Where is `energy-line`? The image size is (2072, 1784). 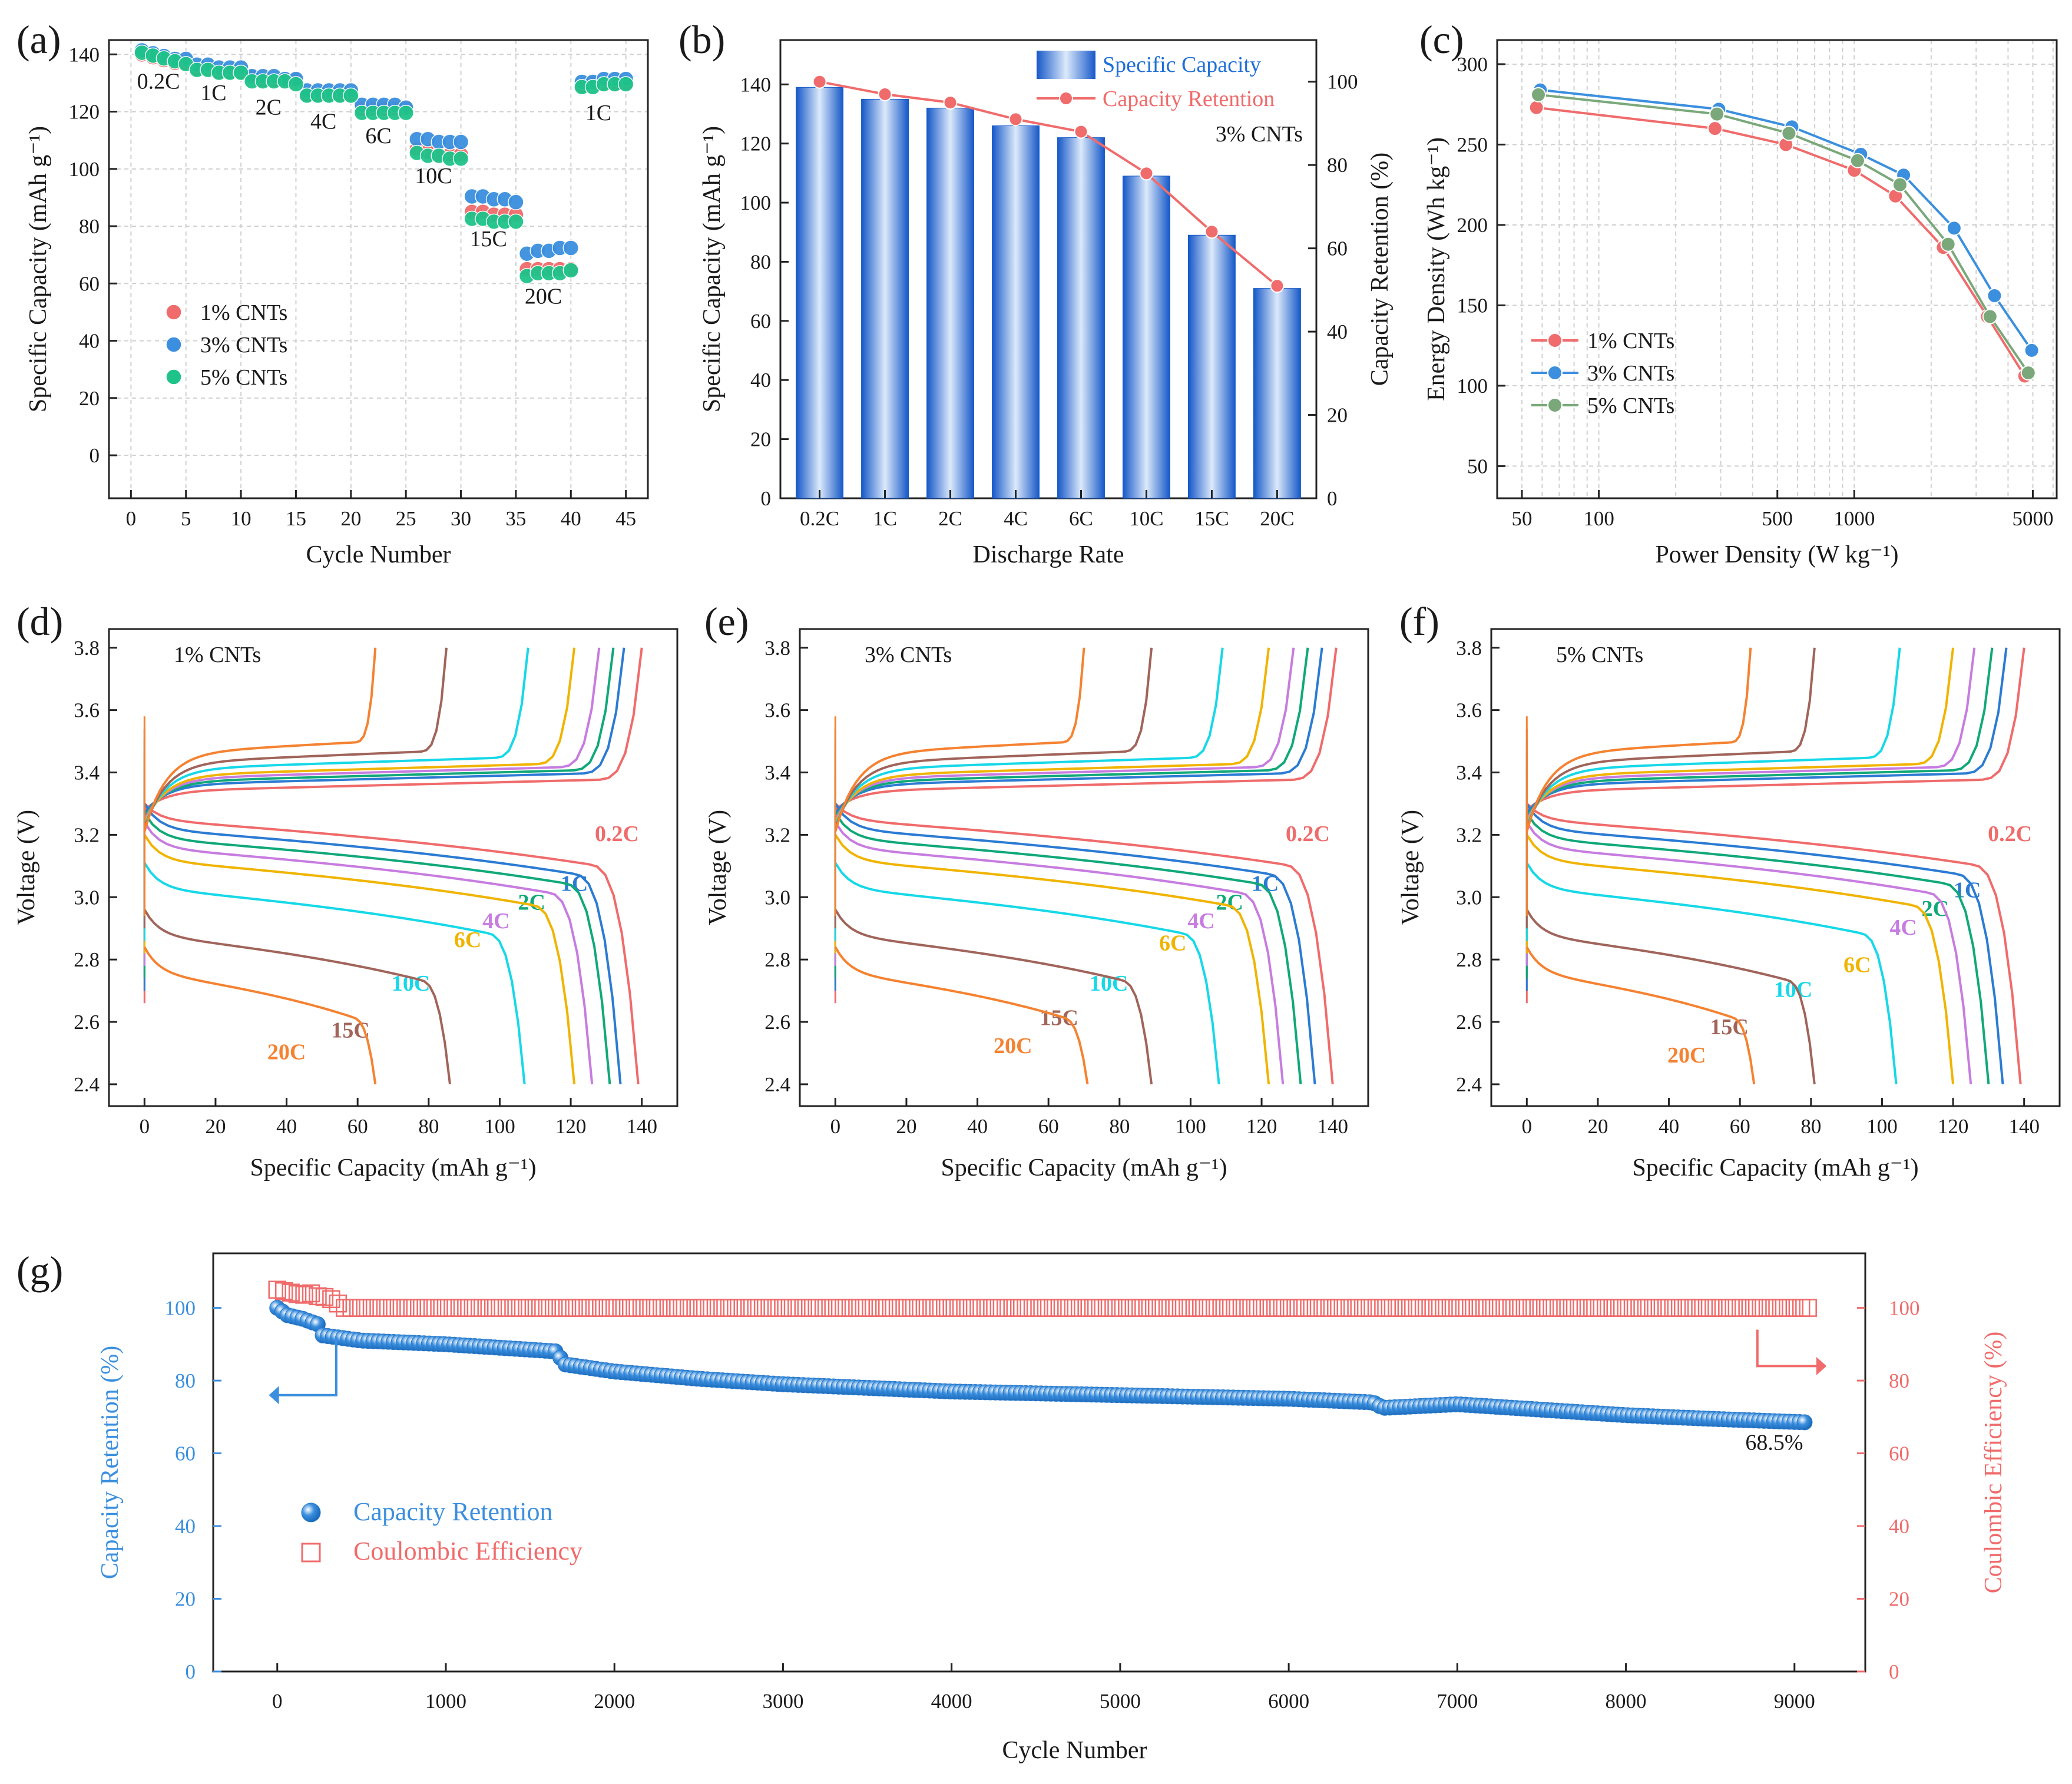
energy-line is located at coordinates (1786, 219).